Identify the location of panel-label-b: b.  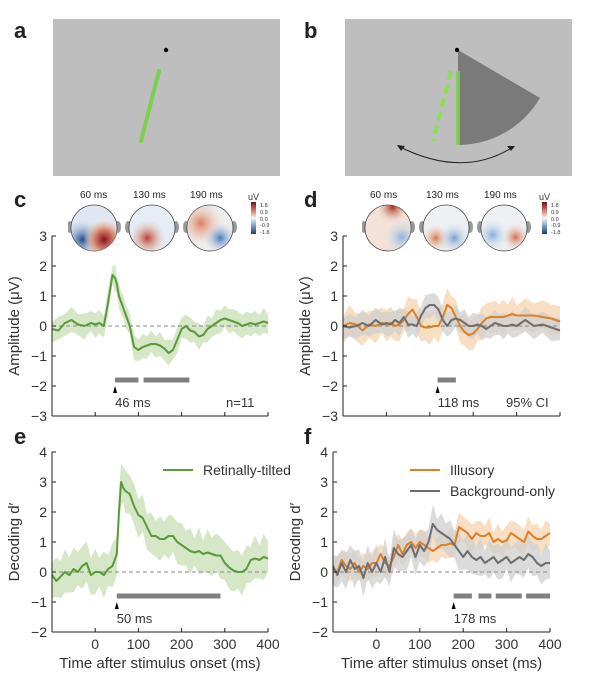
(311, 30).